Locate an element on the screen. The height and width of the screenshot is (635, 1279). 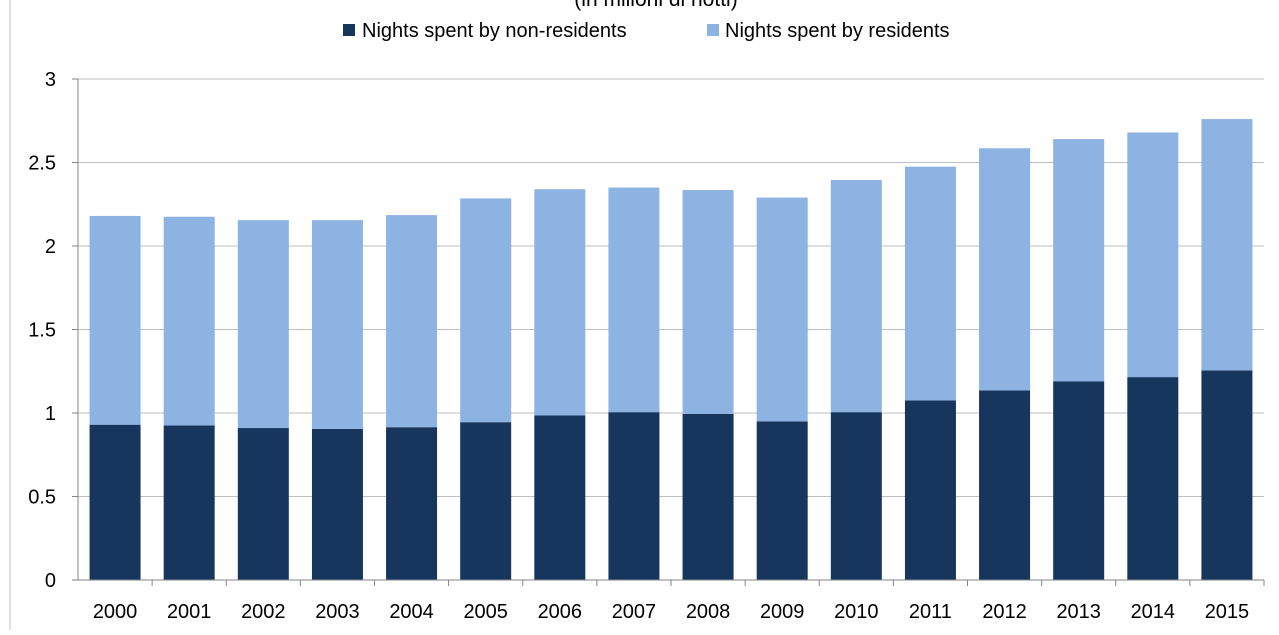
x-tick-label: 2006 is located at coordinates (560, 612).